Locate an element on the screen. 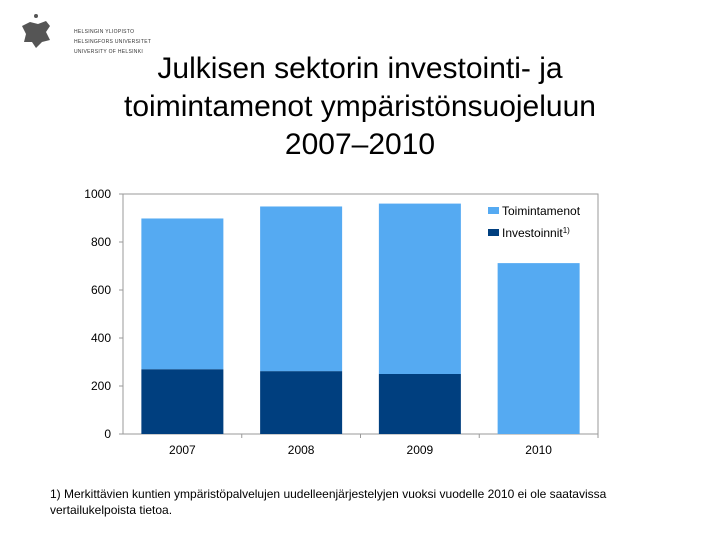 This screenshot has width=720, height=540. y-tick-label: 0 is located at coordinates (107, 434).